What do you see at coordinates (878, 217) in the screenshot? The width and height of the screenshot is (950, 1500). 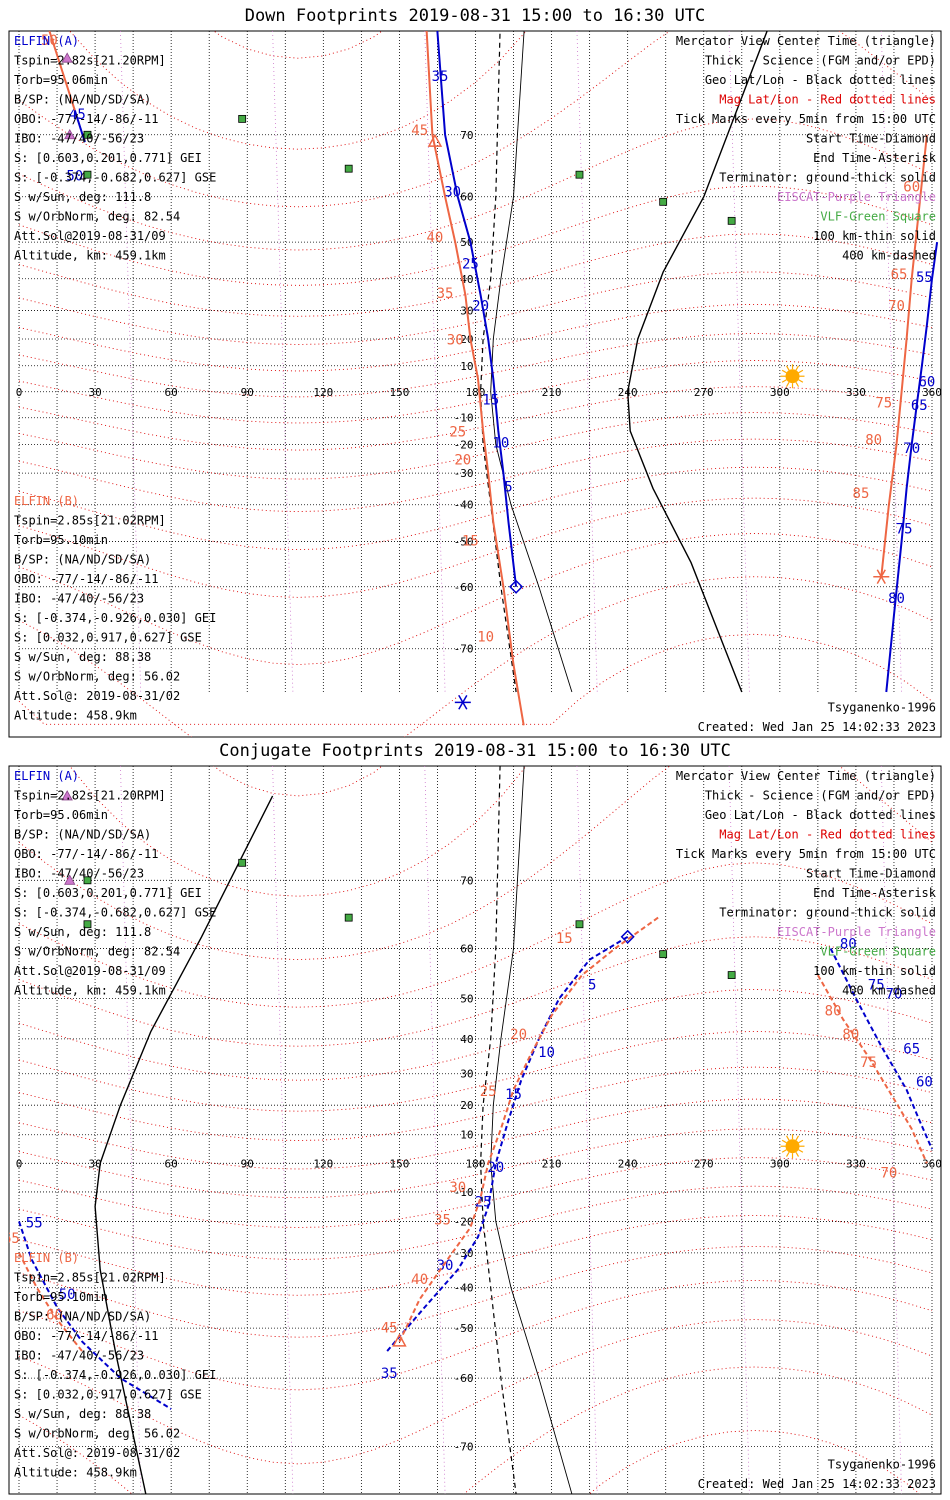 I see `legend-line: VLF-Green Square` at bounding box center [878, 217].